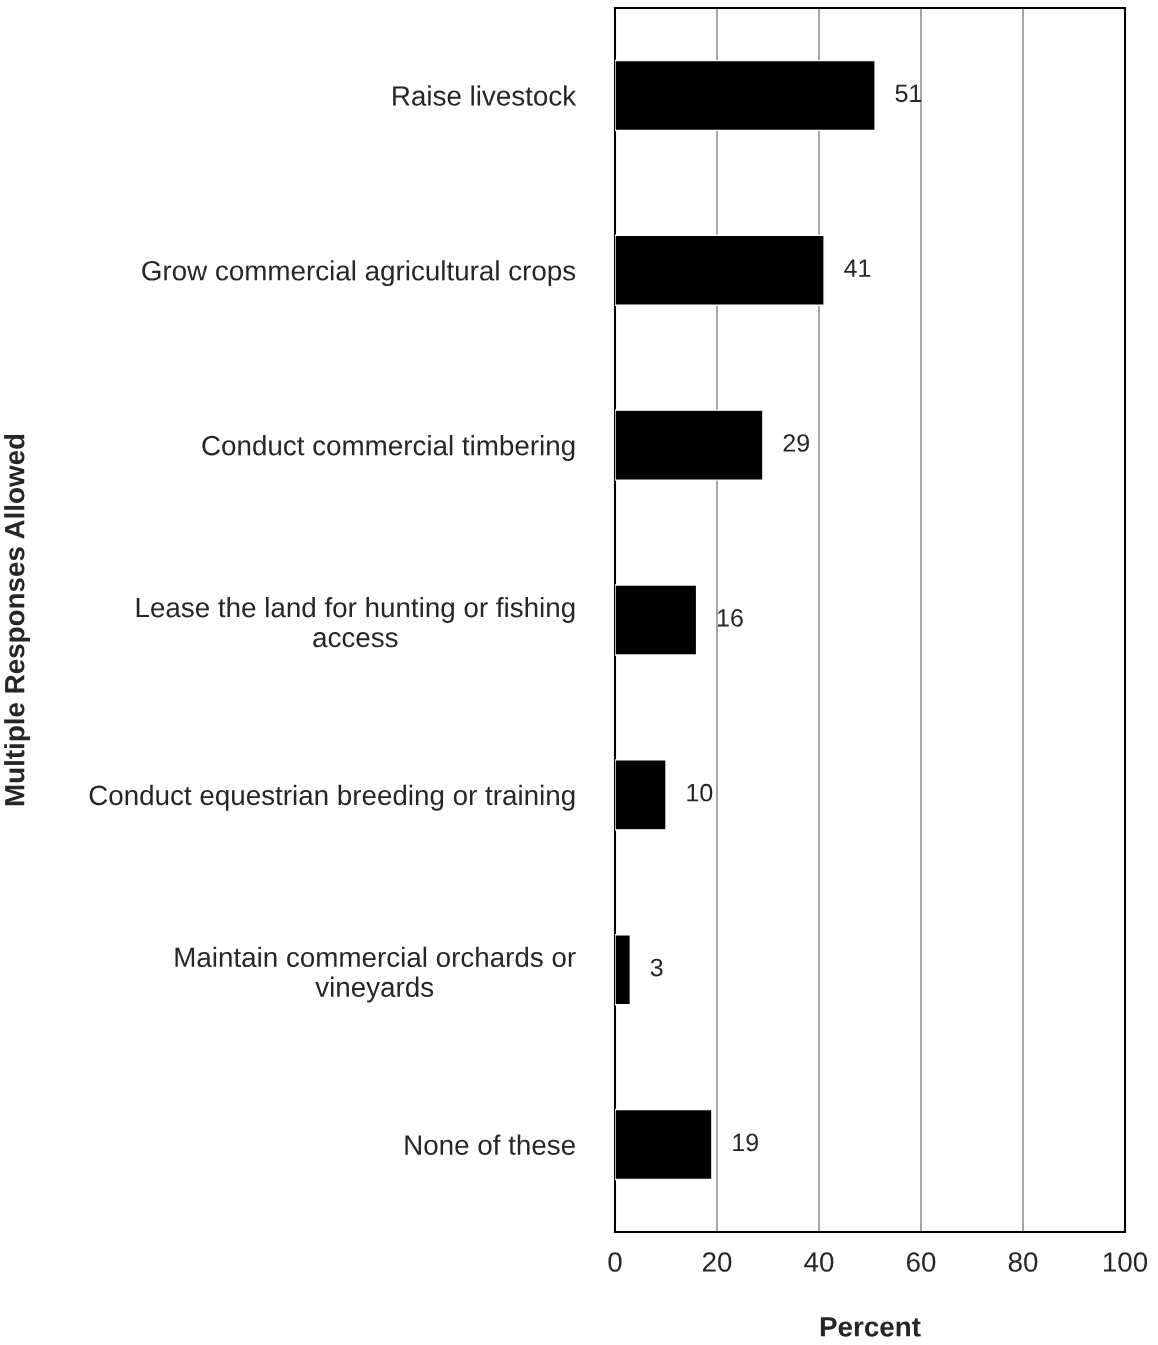 The width and height of the screenshot is (1158, 1345). What do you see at coordinates (355, 622) in the screenshot?
I see `y-tick-label: Lease the land for hunting or fishing access` at bounding box center [355, 622].